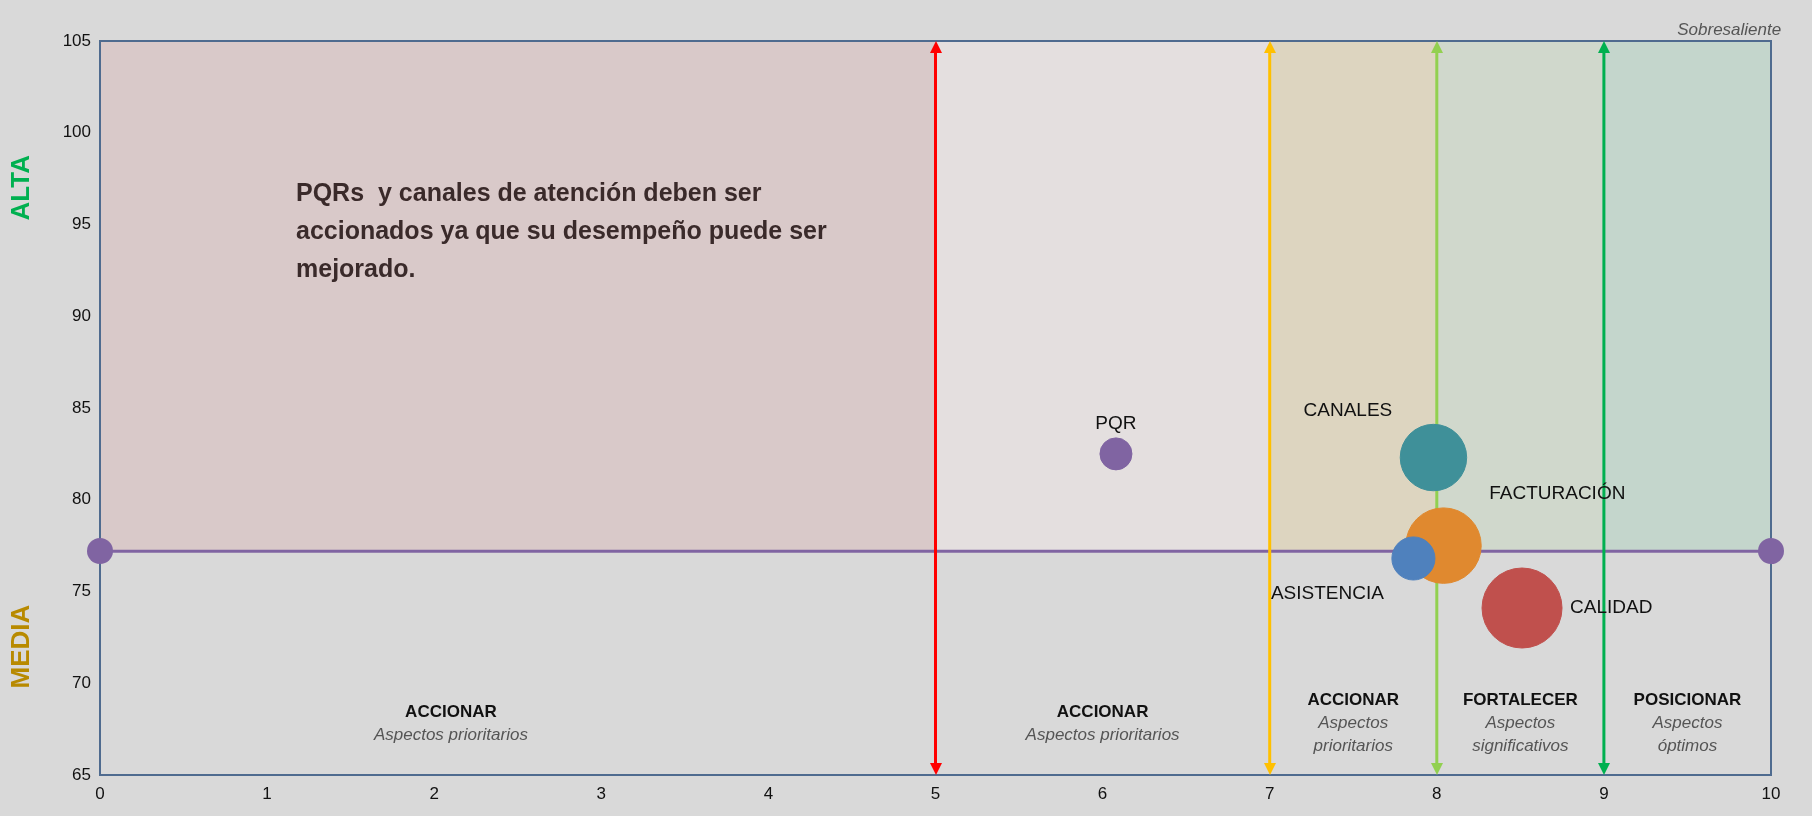 The height and width of the screenshot is (816, 1812). What do you see at coordinates (1269, 793) in the screenshot?
I see `x-tick-label: 7` at bounding box center [1269, 793].